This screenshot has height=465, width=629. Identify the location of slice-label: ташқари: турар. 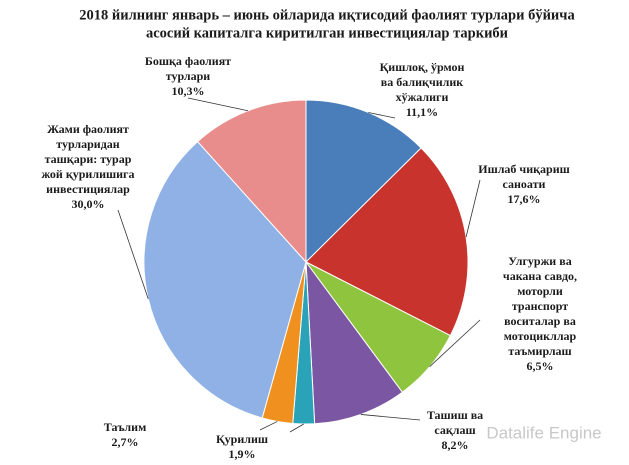
(88, 159).